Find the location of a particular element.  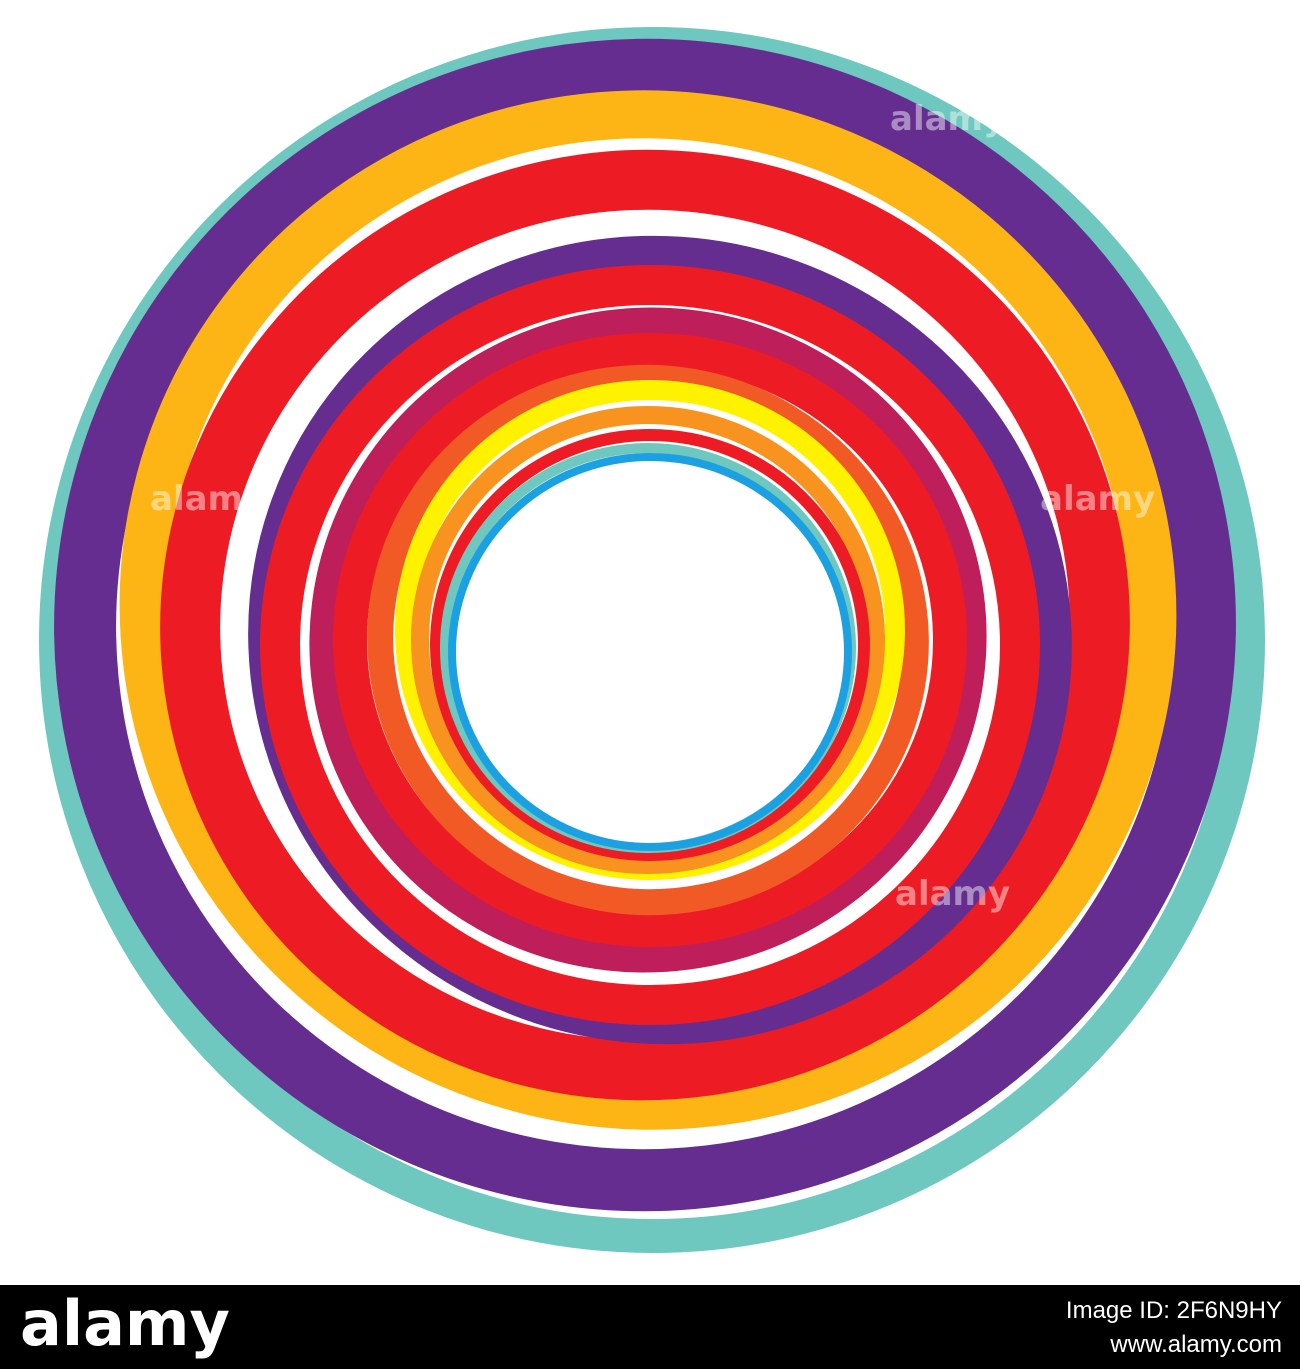

footer-logo: alamy is located at coordinates (125, 1323).